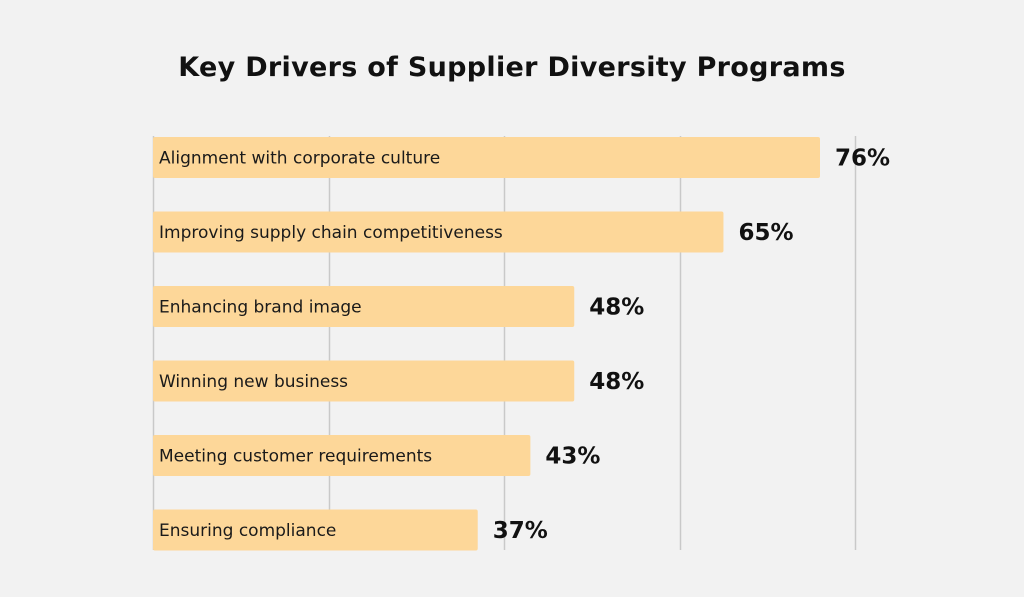 The image size is (1024, 597). I want to click on bar-value-label: 43%, so click(572, 457).